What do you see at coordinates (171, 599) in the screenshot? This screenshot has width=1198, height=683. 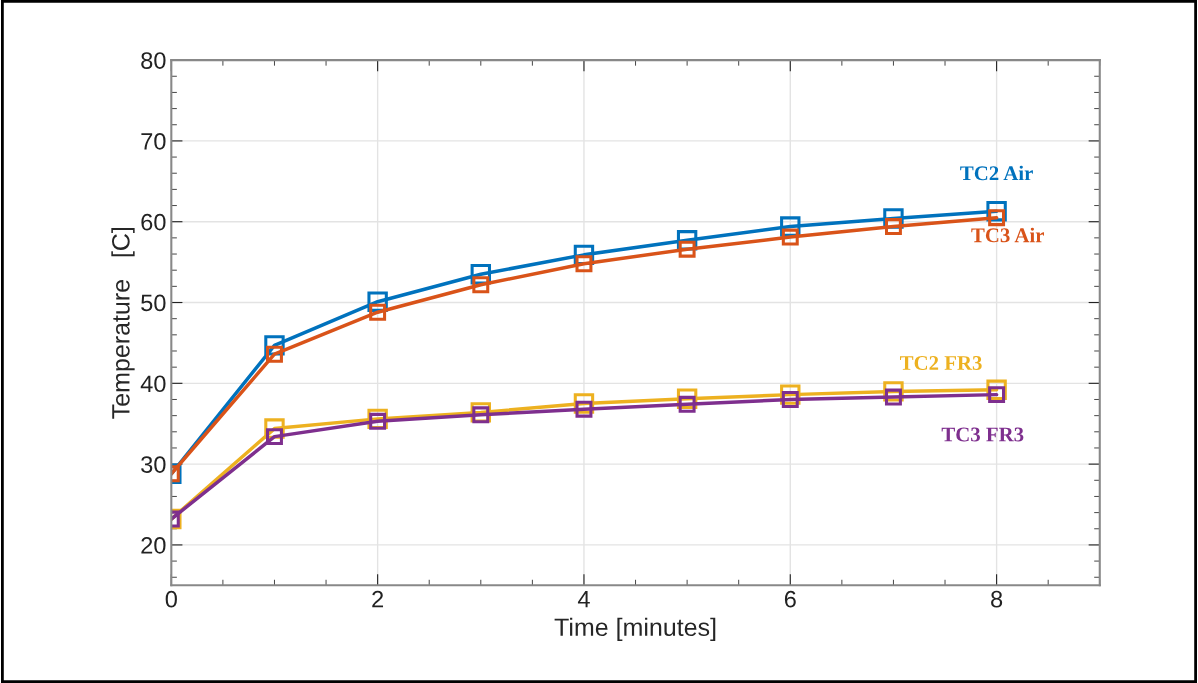 I see `x-tick-label: 0` at bounding box center [171, 599].